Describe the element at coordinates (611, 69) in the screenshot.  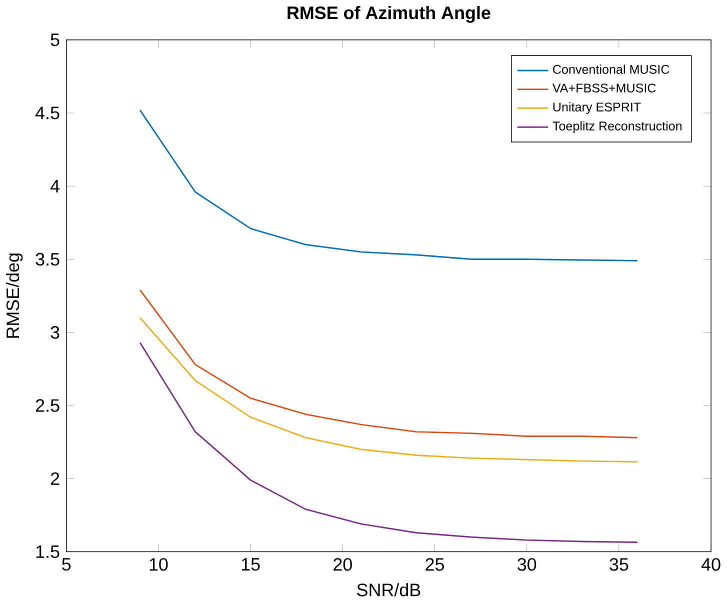
I see `legend-label: Conventional MUSIC` at that location.